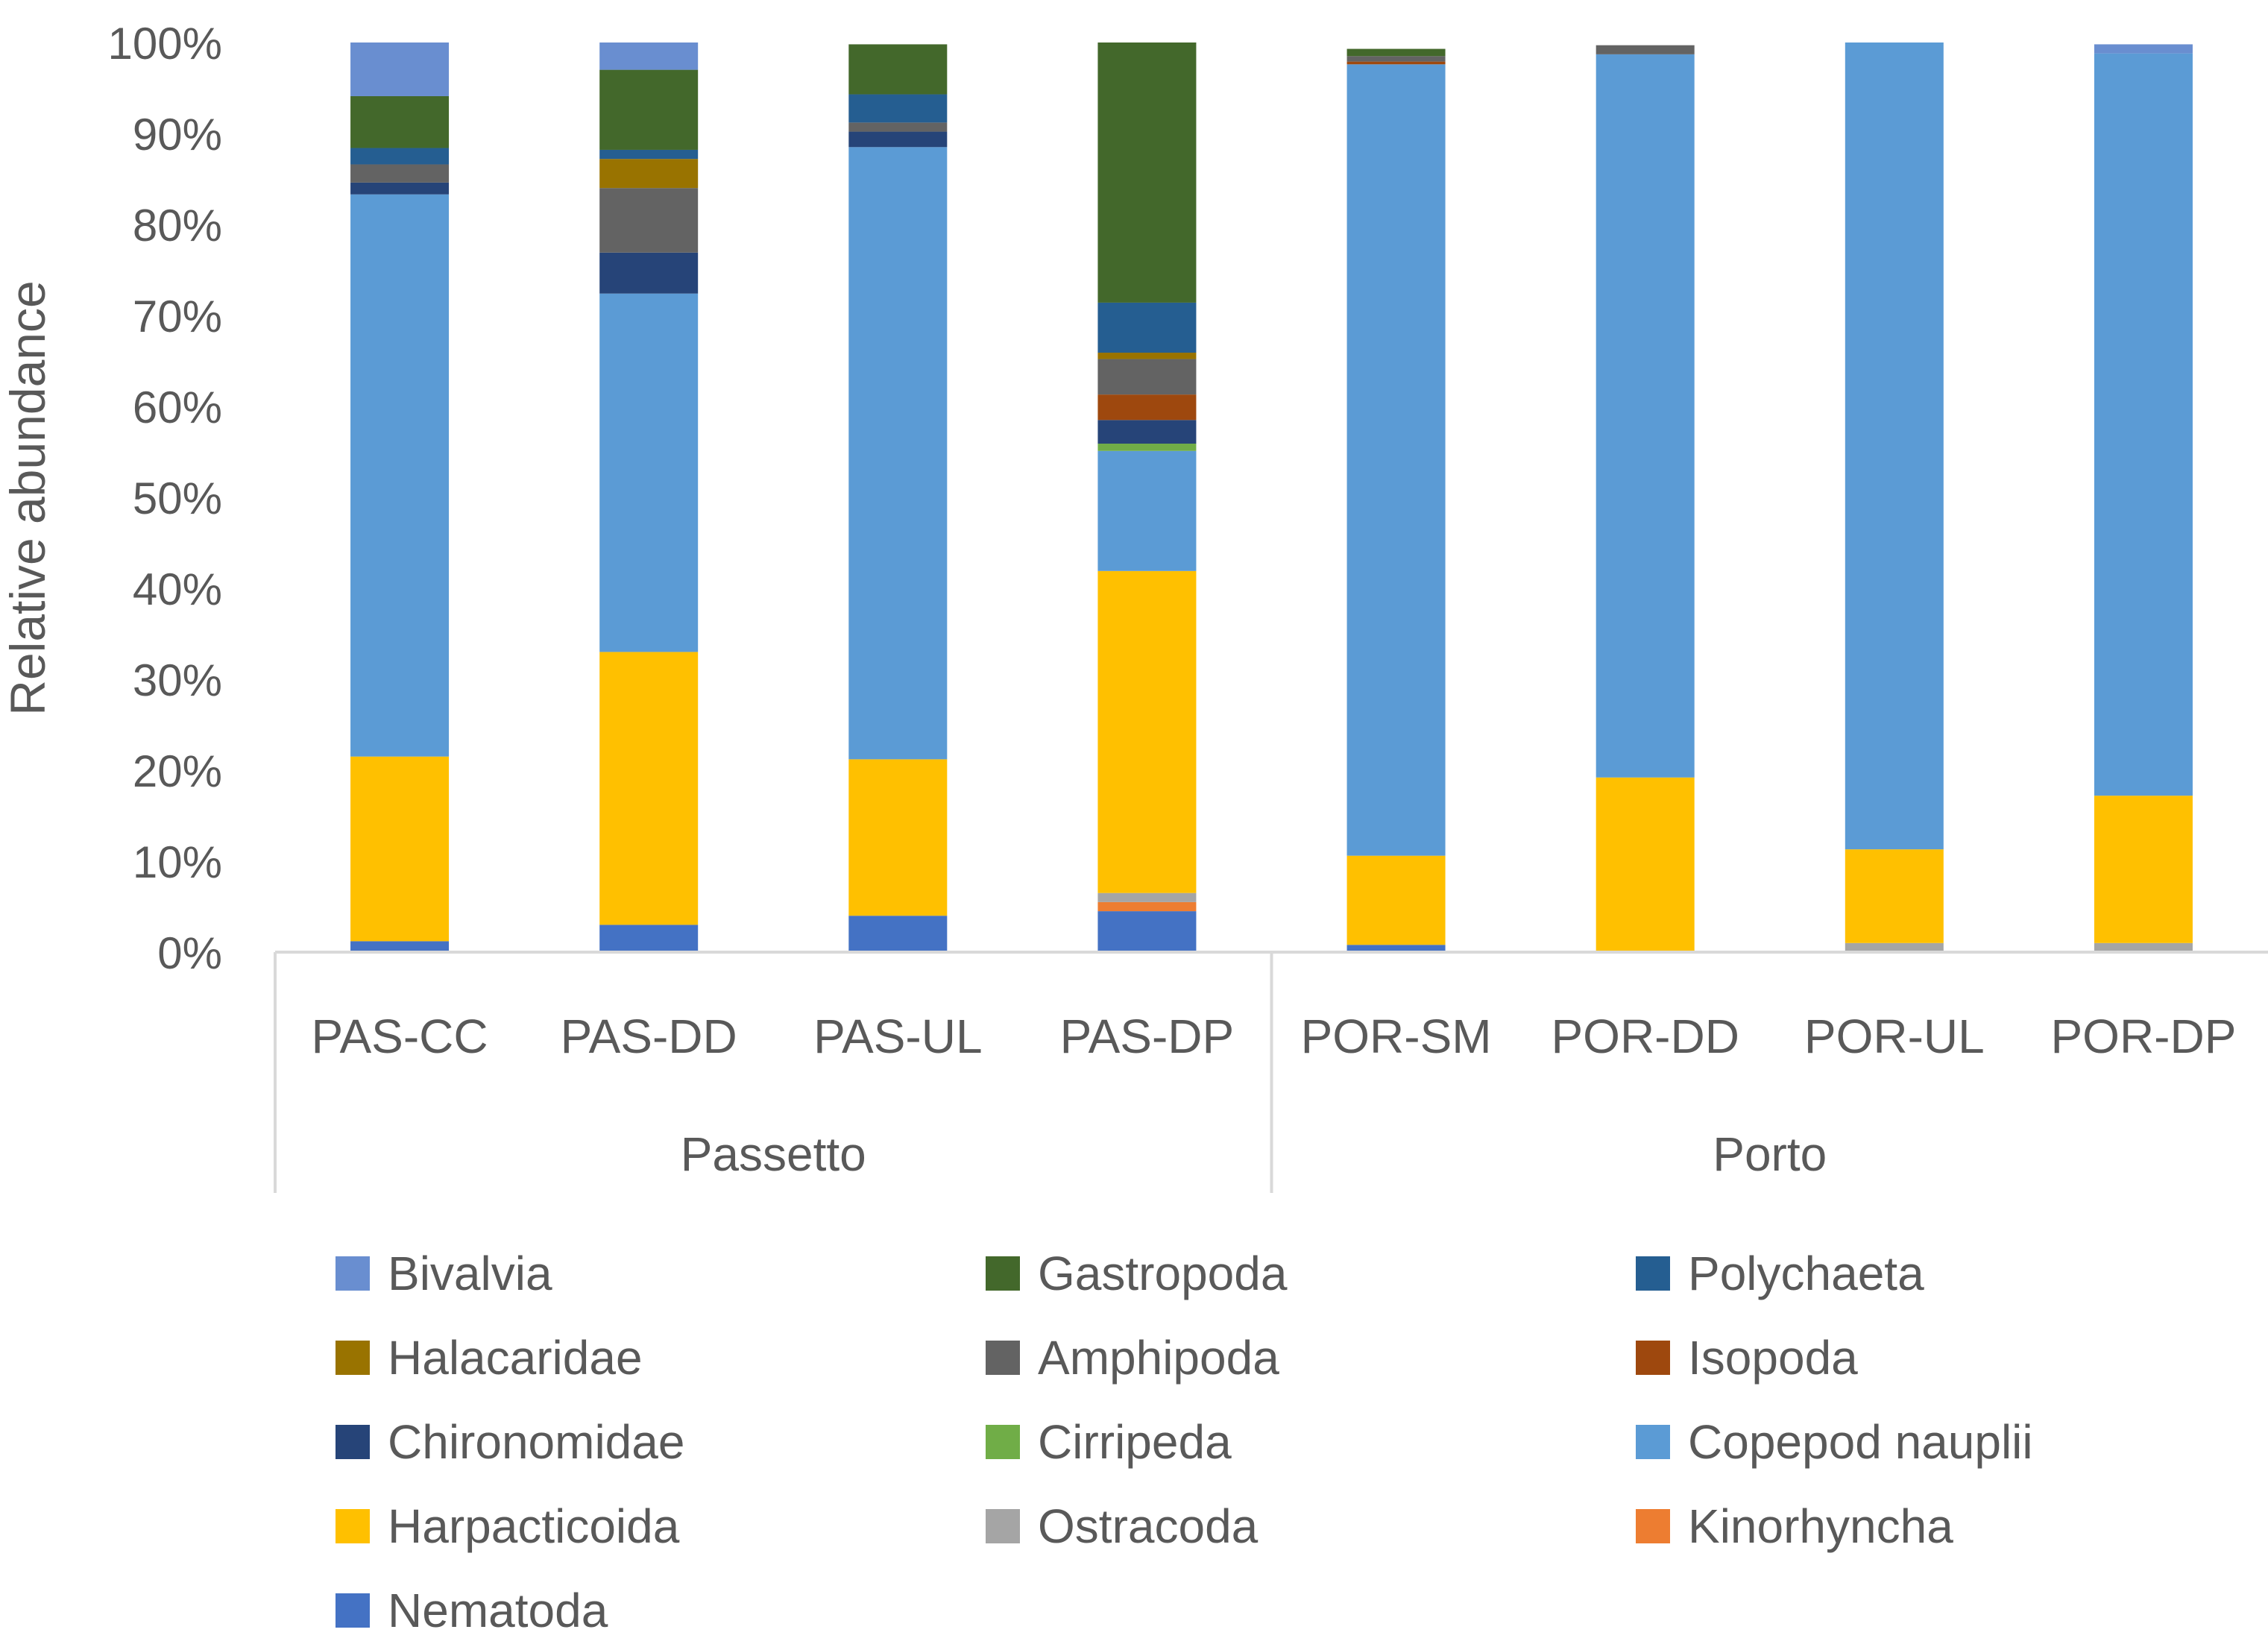 The height and width of the screenshot is (1650, 2268). What do you see at coordinates (1645, 416) in the screenshot?
I see `bar-segment-por-dd-copepod-nauplii` at bounding box center [1645, 416].